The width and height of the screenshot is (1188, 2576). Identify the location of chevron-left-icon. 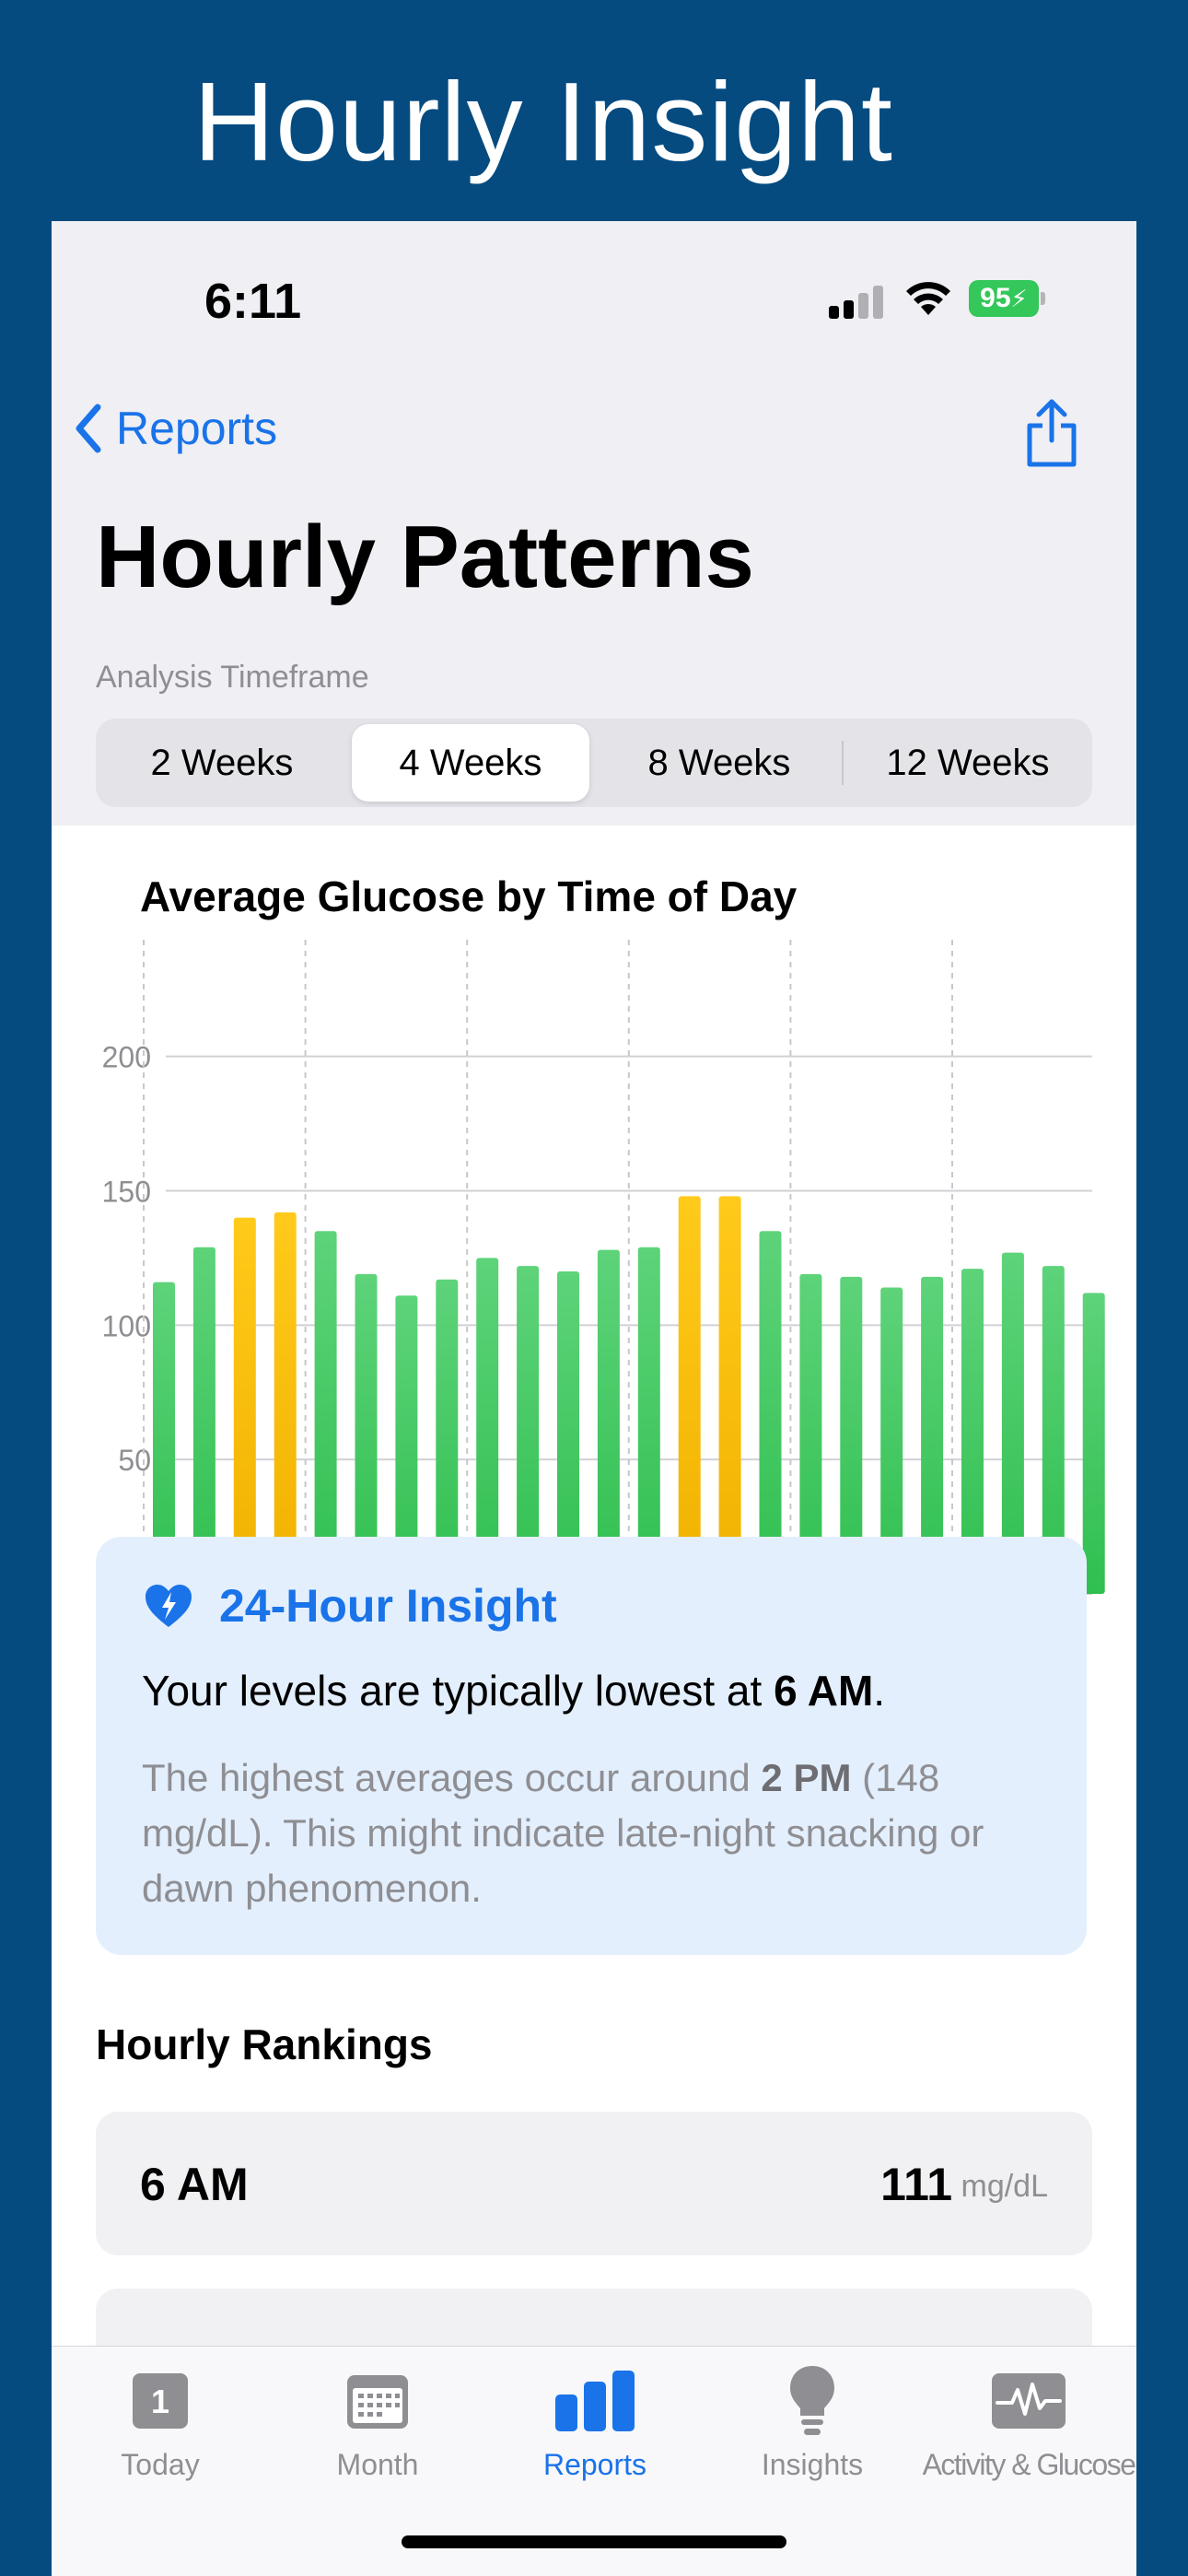
(88, 428).